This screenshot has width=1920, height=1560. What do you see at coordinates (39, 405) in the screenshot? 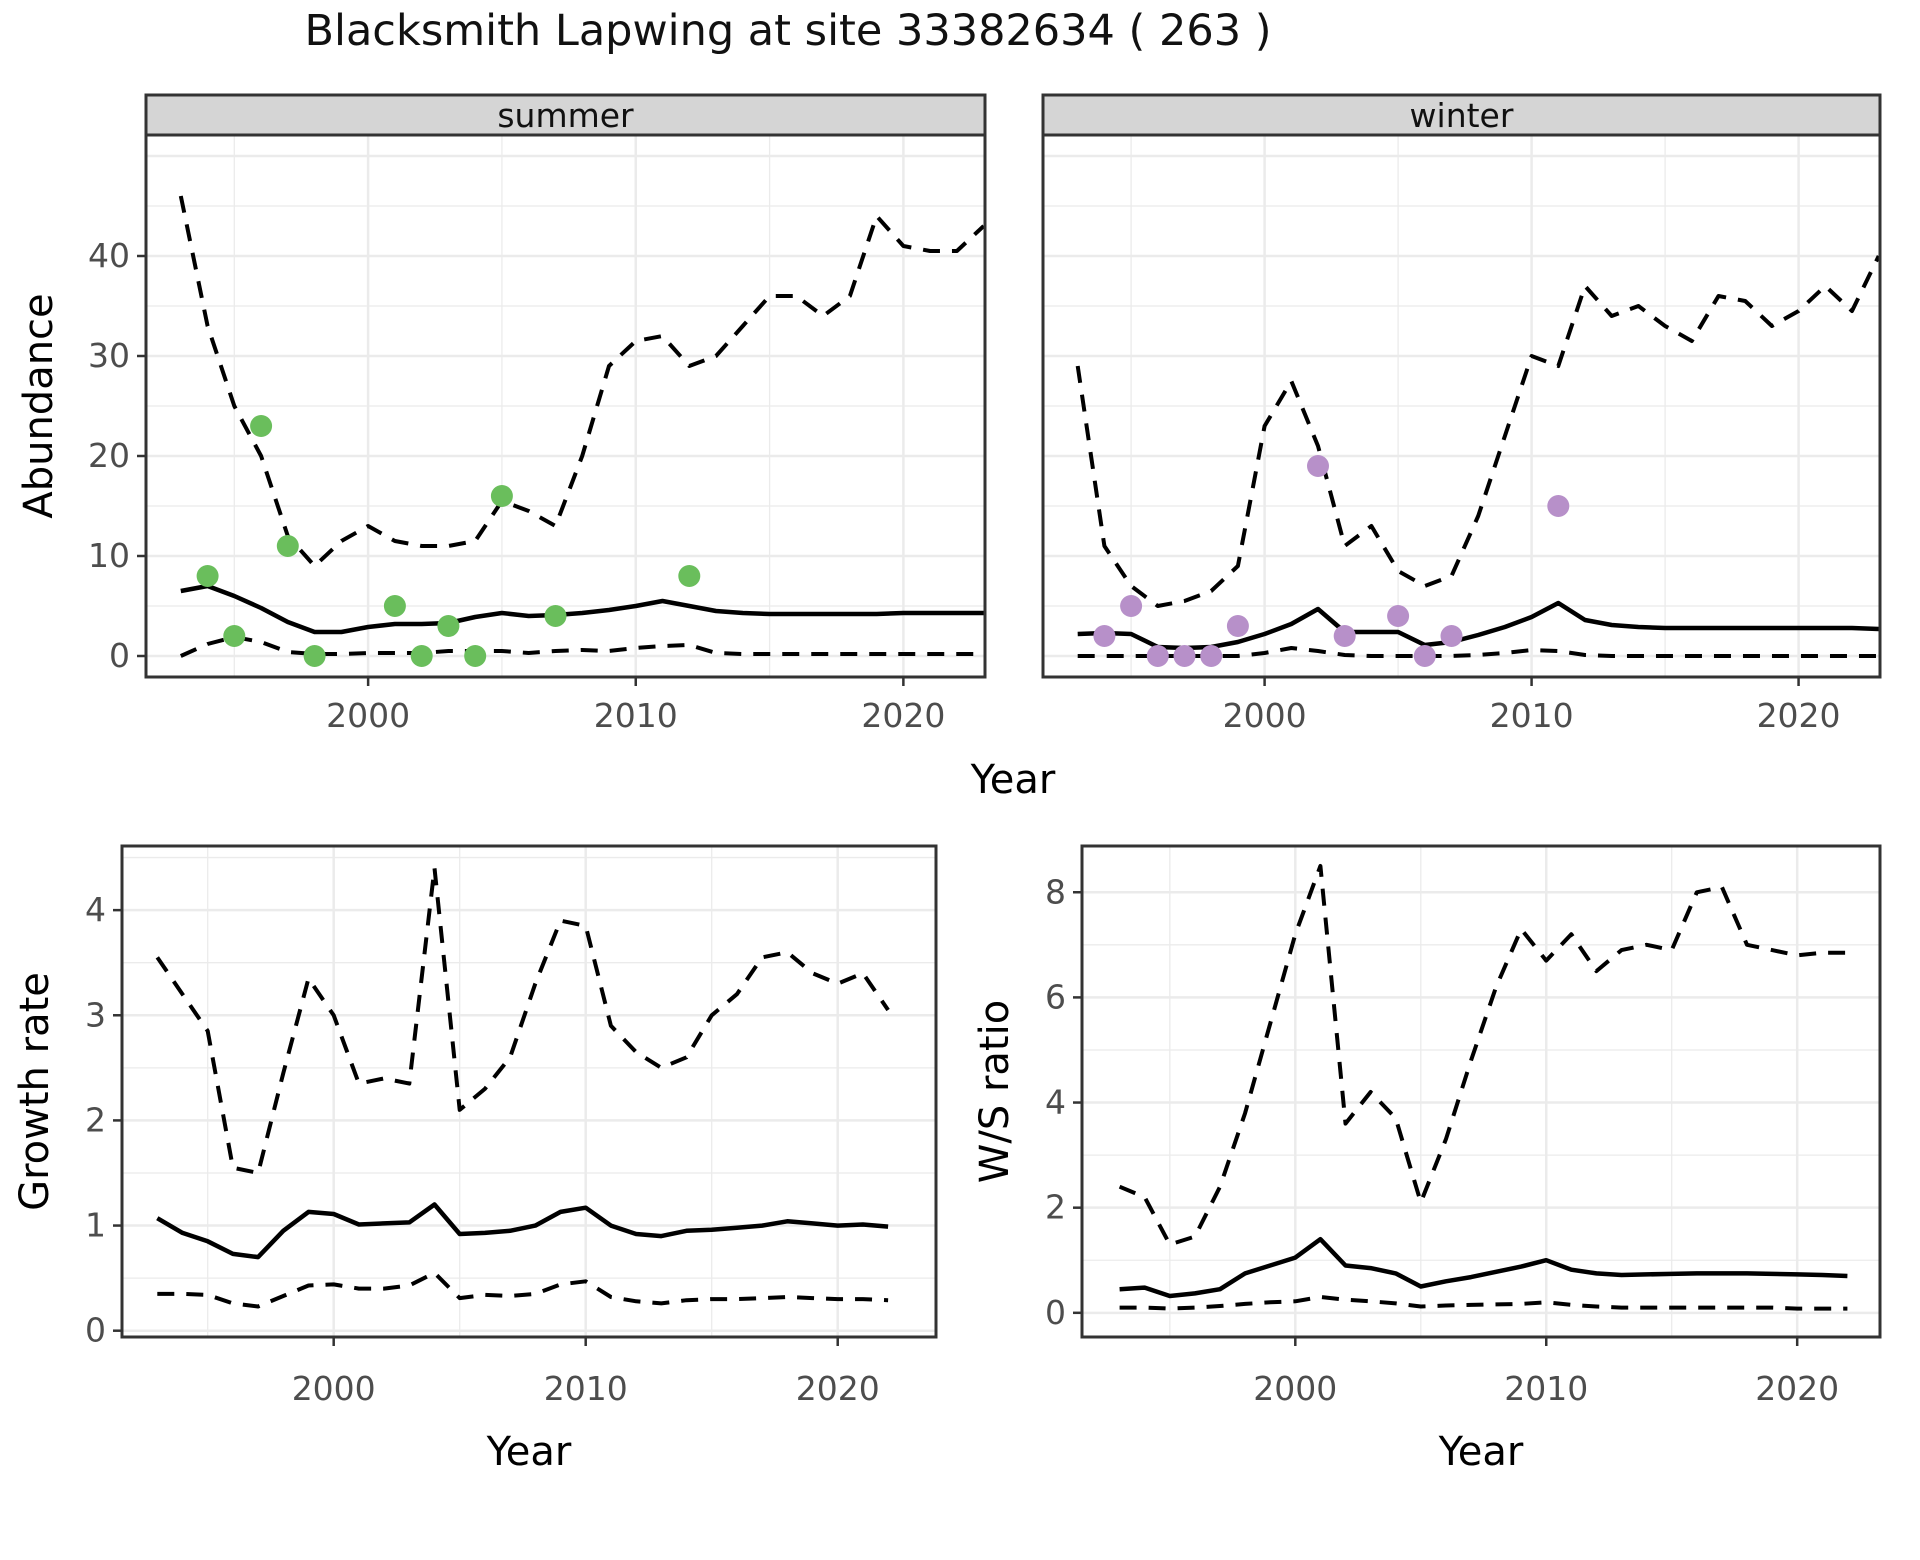
I see `y-axis-title-abundance: Abundance` at bounding box center [39, 405].